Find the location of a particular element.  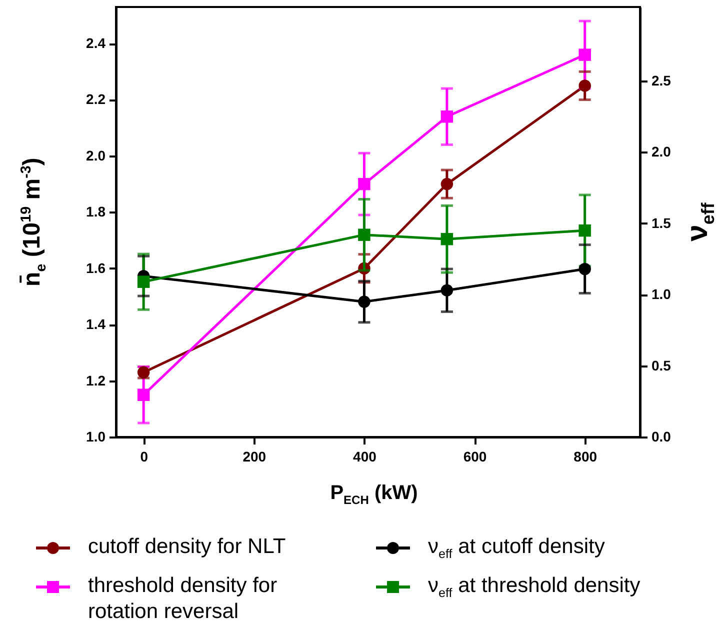

y-tick-label: 1.8 is located at coordinates (96, 212).